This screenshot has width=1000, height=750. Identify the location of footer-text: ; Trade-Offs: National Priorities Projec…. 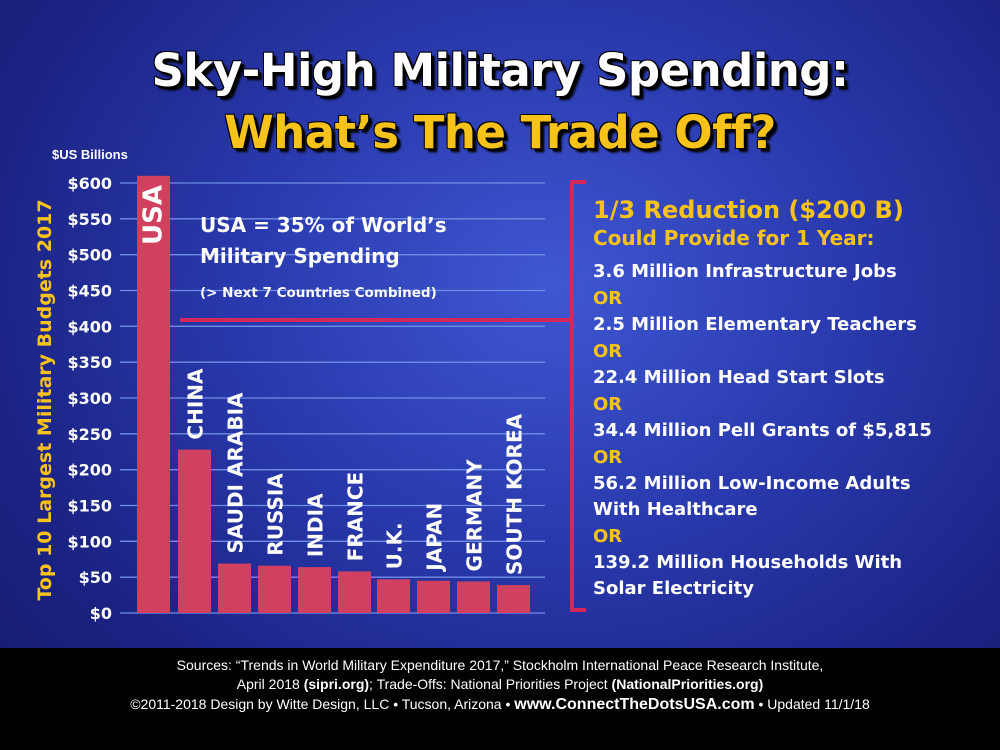
(490, 684).